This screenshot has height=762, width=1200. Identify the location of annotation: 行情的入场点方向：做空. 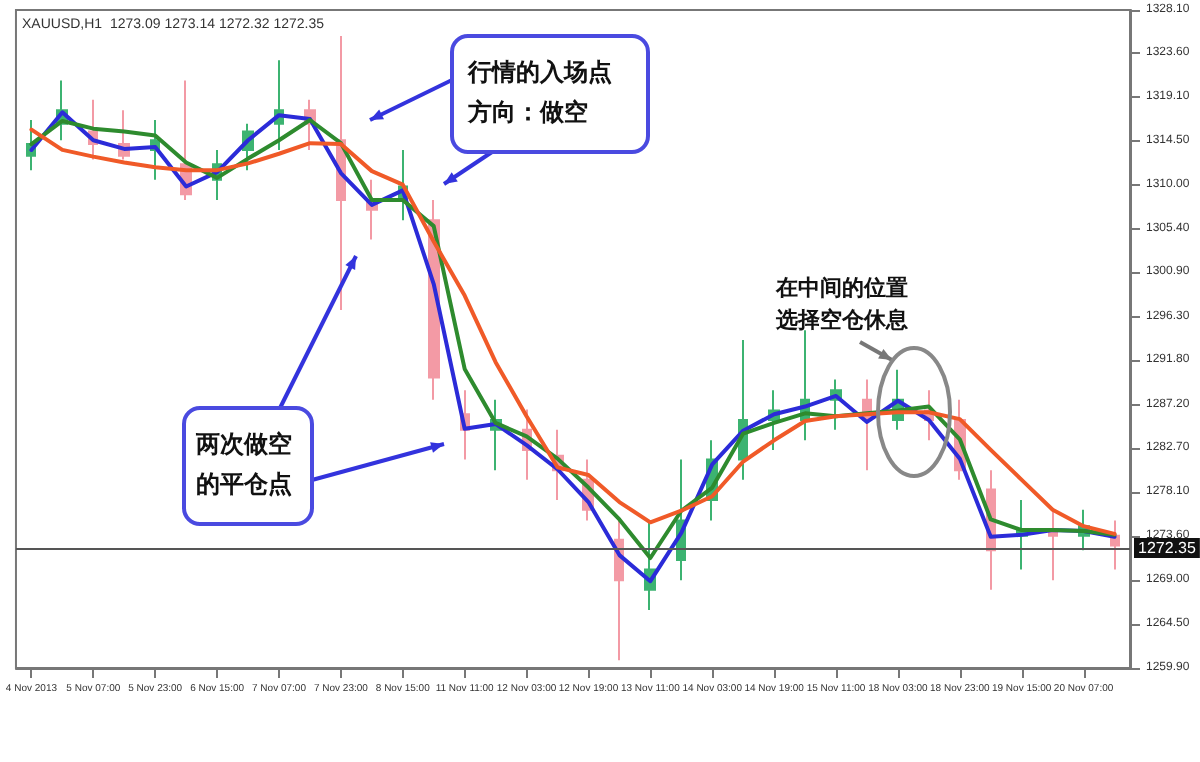
(539, 92).